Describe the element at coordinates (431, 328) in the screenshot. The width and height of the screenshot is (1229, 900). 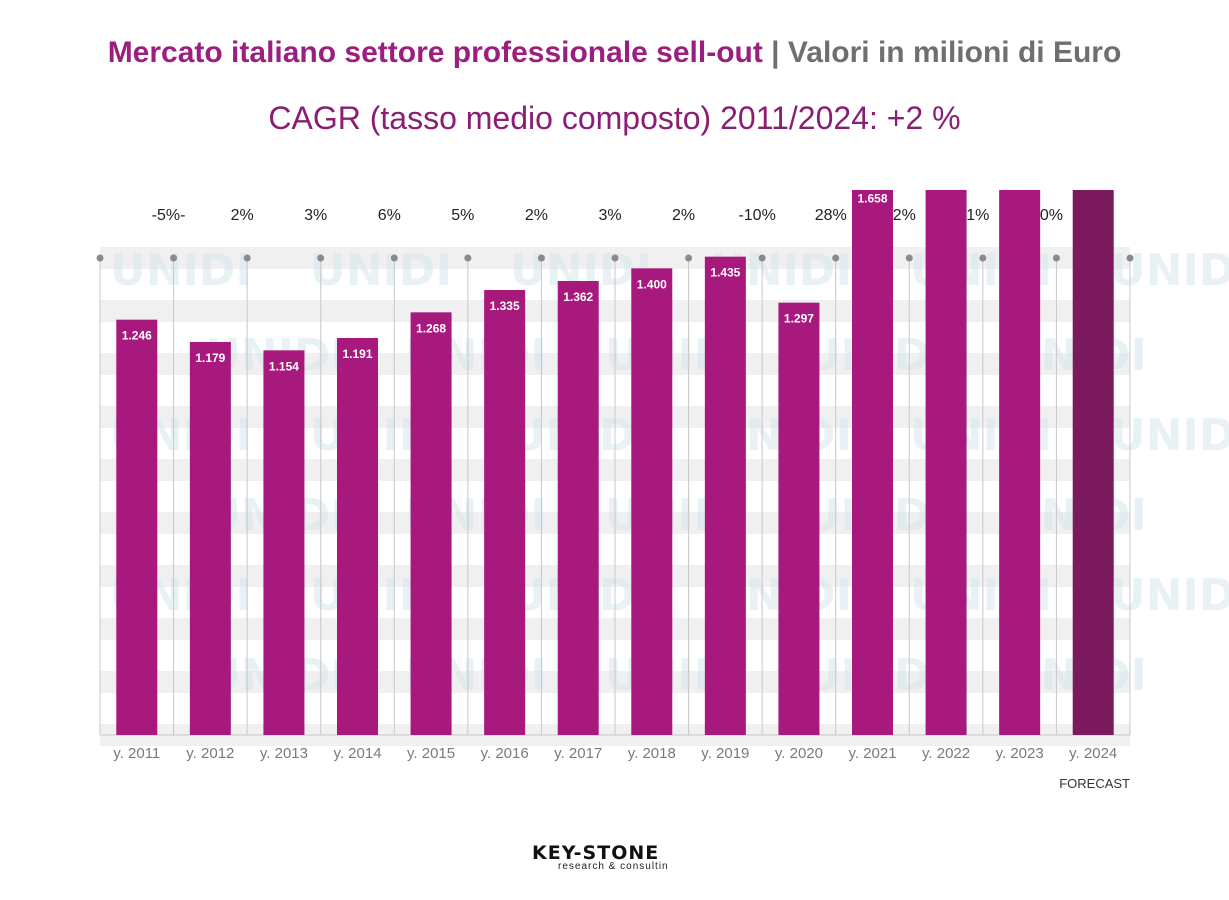
I see `data-label: 1.268` at that location.